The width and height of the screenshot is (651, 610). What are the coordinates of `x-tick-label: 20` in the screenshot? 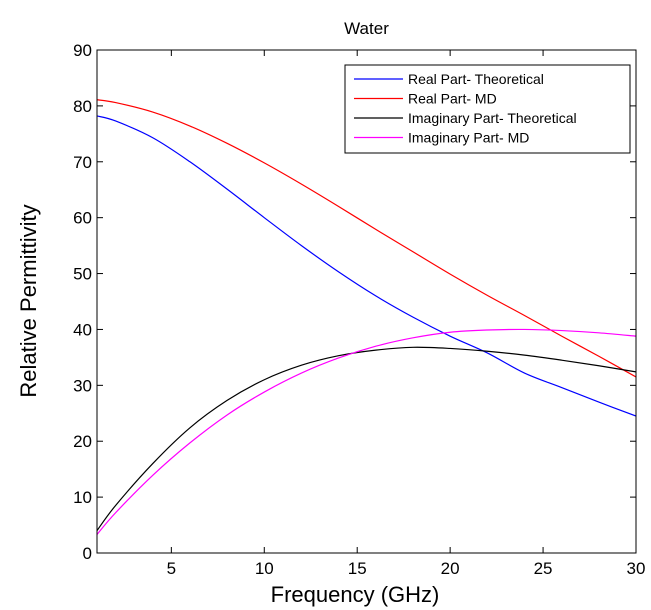 It's located at (450, 568).